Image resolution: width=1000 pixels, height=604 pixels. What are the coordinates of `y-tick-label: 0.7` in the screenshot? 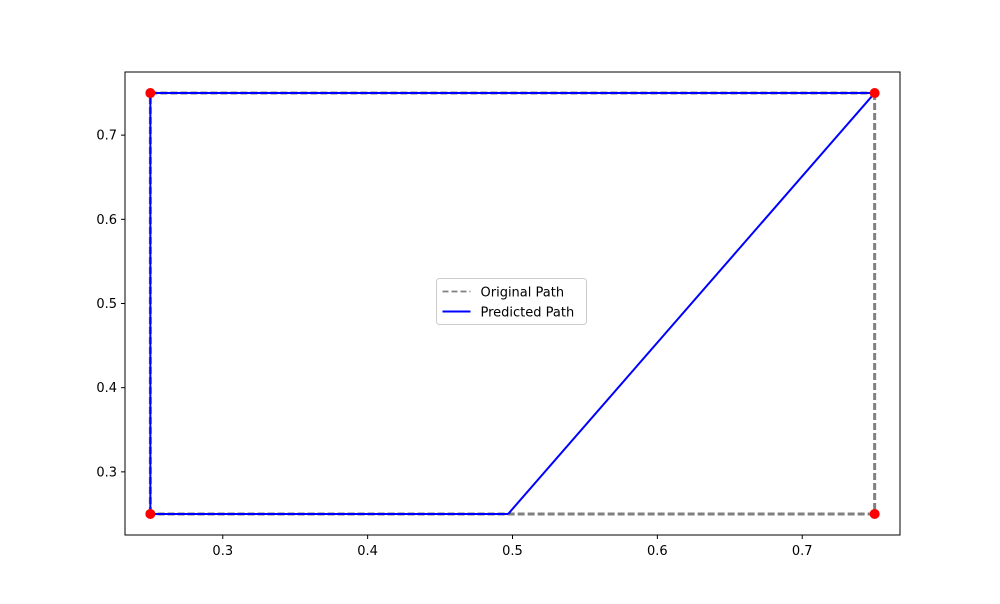 It's located at (106, 136).